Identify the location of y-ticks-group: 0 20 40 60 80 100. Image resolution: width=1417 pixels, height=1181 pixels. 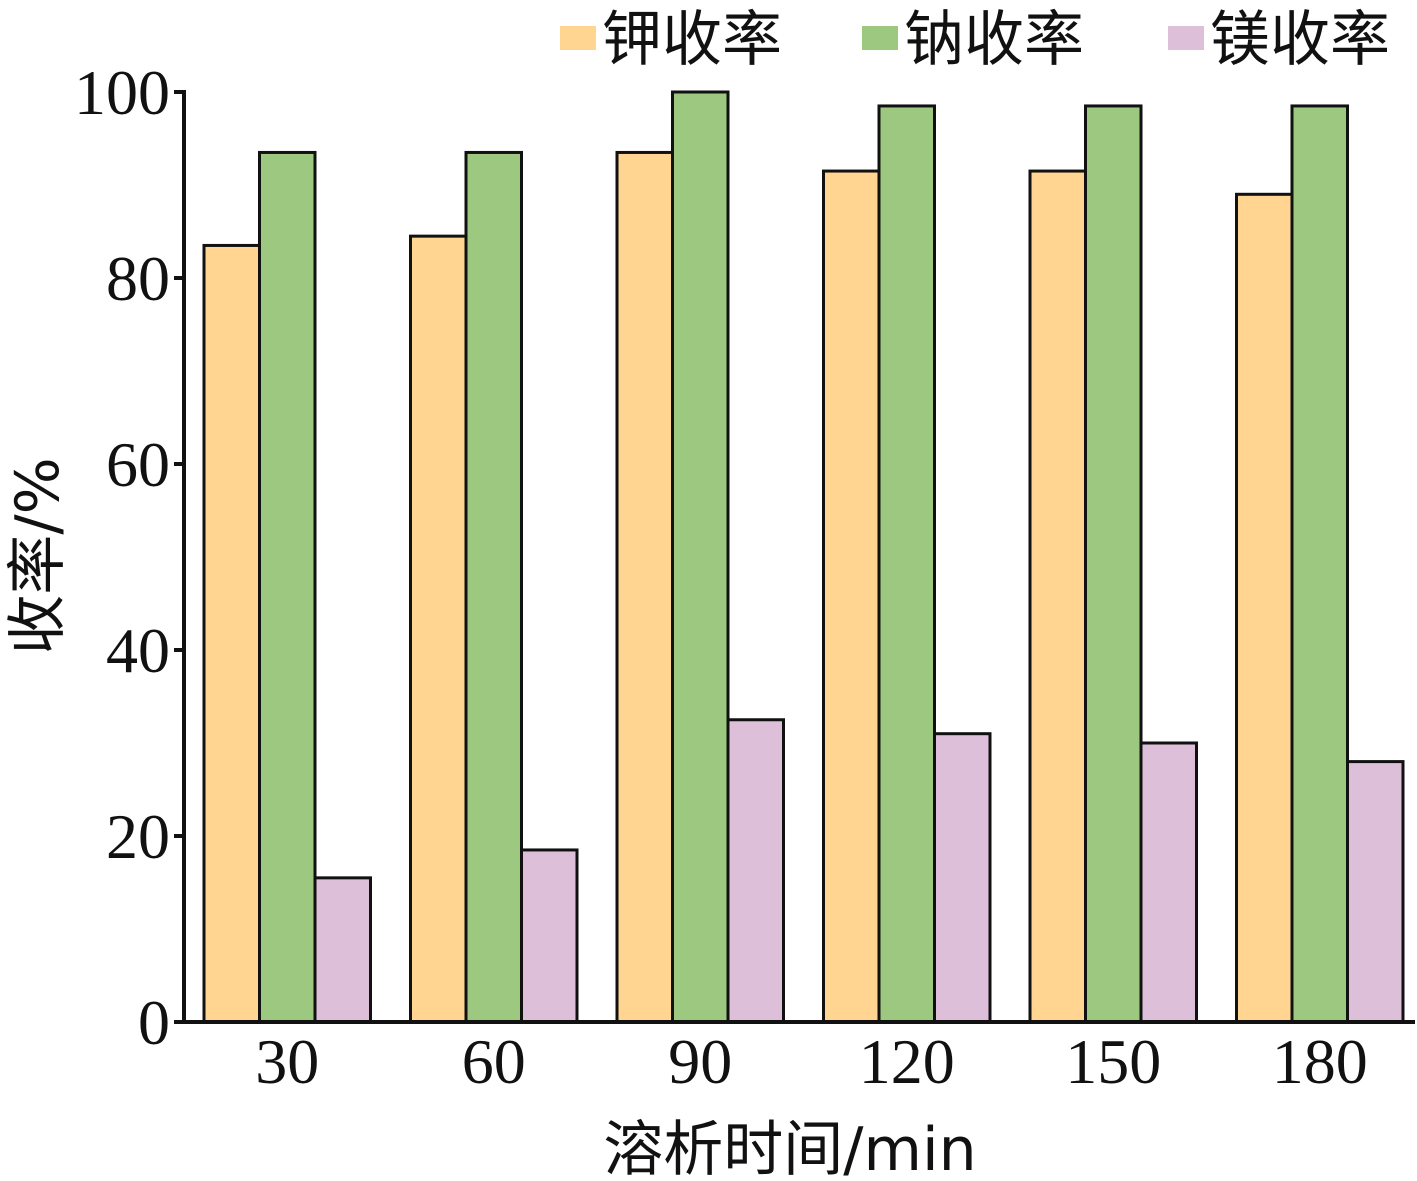
(129, 557).